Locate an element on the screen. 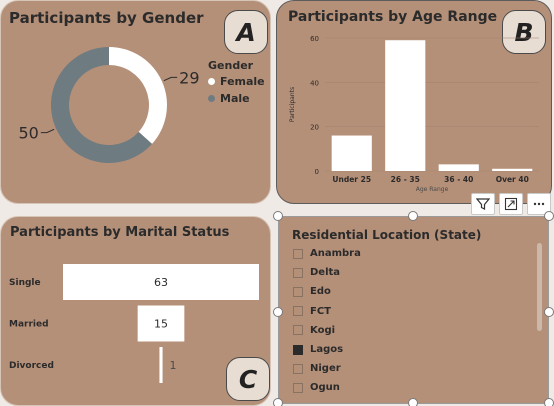 This screenshot has width=554, height=406. age-card-title: Participants by Age Range is located at coordinates (393, 17).